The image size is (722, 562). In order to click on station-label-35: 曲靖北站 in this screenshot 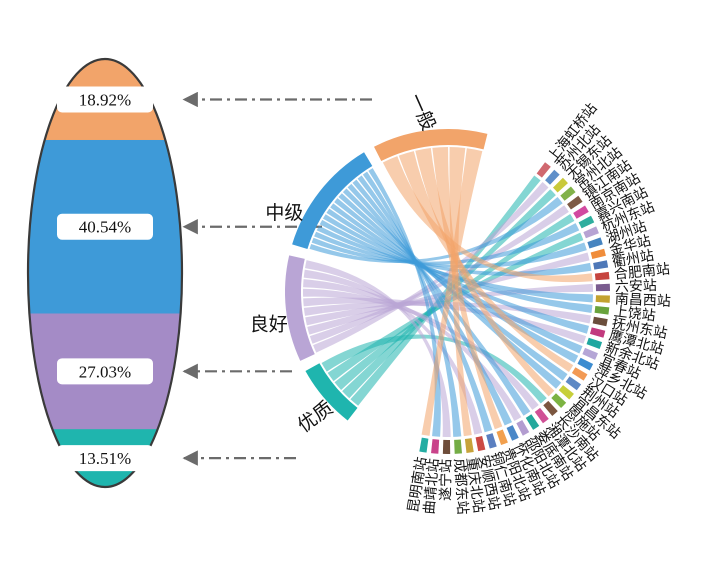, I will do `click(432, 486)`.